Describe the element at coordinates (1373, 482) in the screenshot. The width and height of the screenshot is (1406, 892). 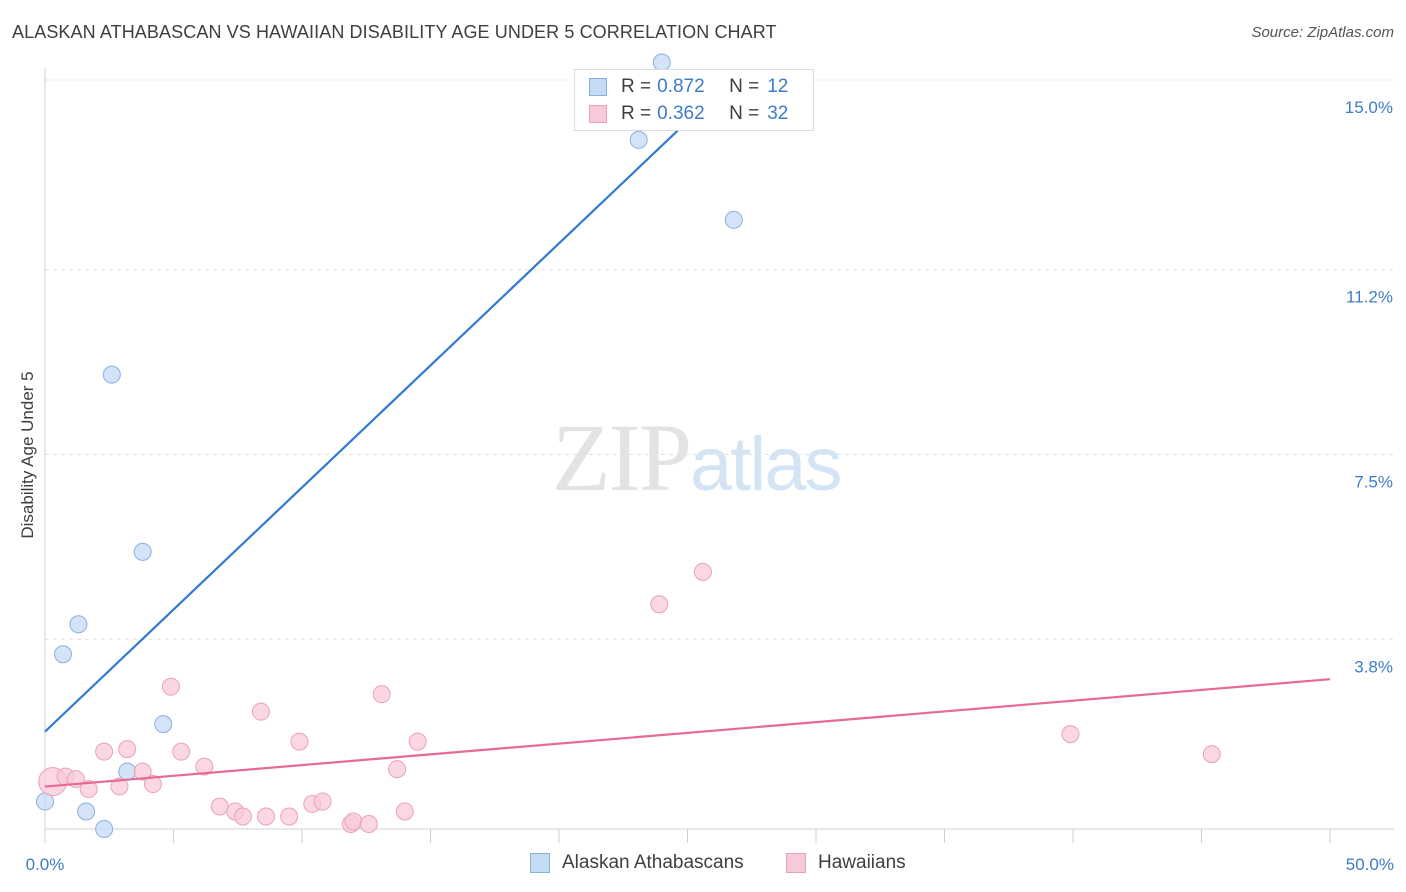
I see `y-tick-label: 7.5%` at that location.